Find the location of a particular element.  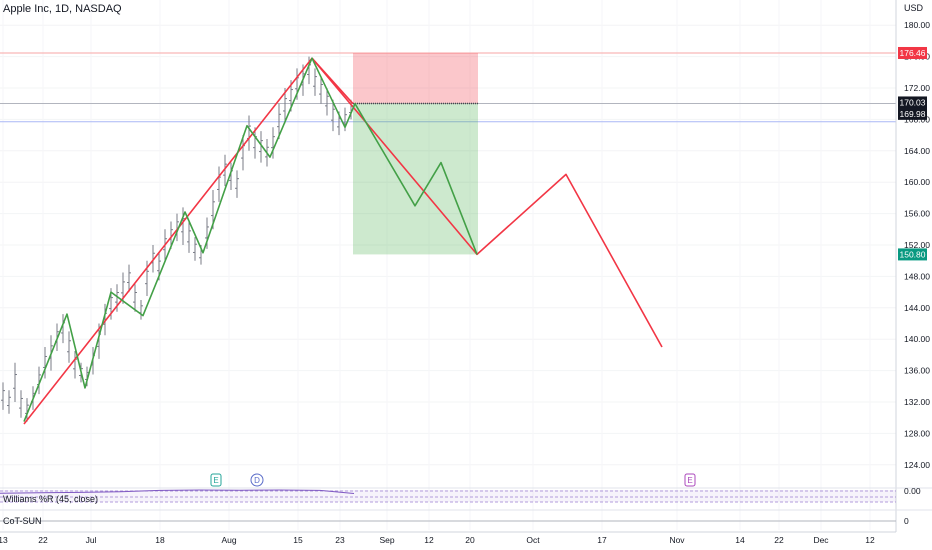

currency-label: USD is located at coordinates (914, 8).